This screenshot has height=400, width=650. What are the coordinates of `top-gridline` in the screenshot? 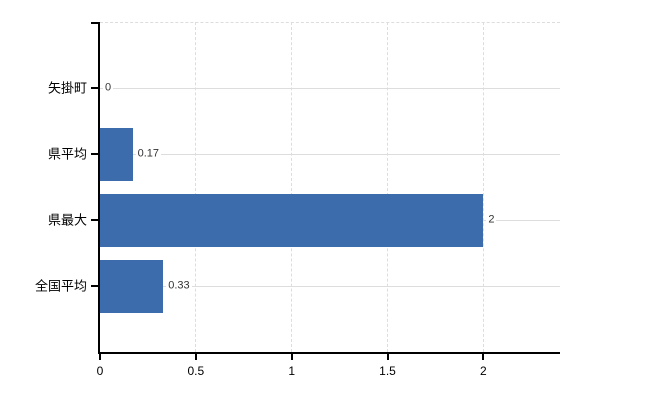 It's located at (330, 22).